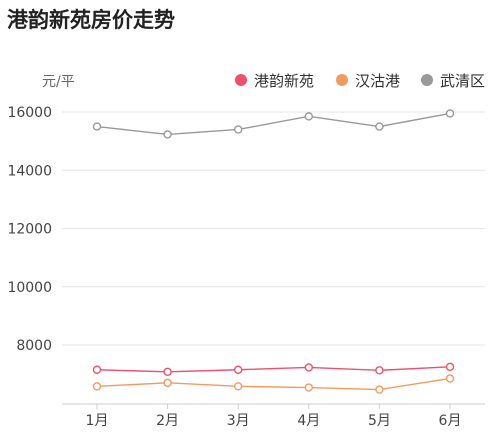  I want to click on x-tick-label: 4月, so click(308, 421).